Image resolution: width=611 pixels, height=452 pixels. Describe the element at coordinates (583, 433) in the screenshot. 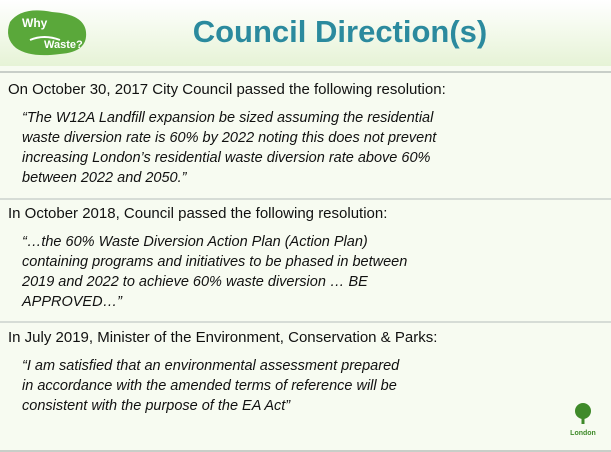

I see `london-label: London` at that location.